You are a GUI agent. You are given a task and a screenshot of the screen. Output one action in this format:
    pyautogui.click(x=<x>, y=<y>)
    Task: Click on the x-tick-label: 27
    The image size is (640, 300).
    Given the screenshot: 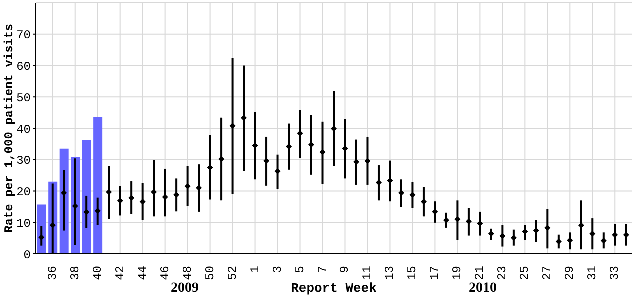 What is the action you would take?
    pyautogui.click(x=547, y=273)
    